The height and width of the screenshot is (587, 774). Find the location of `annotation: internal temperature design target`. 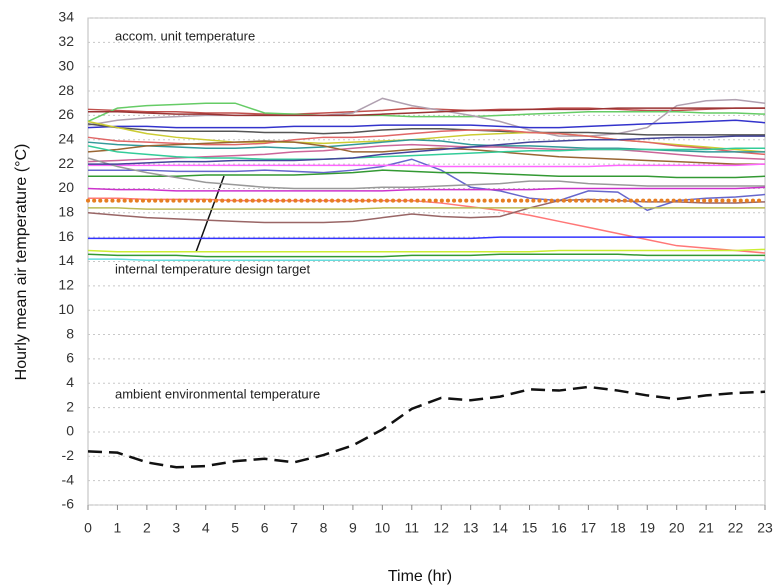

annotation: internal temperature design target is located at coordinates (213, 268).